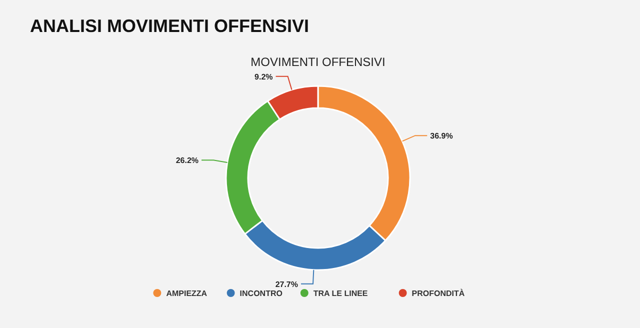  Describe the element at coordinates (187, 161) in the screenshot. I see `data-label: 26.2%` at that location.